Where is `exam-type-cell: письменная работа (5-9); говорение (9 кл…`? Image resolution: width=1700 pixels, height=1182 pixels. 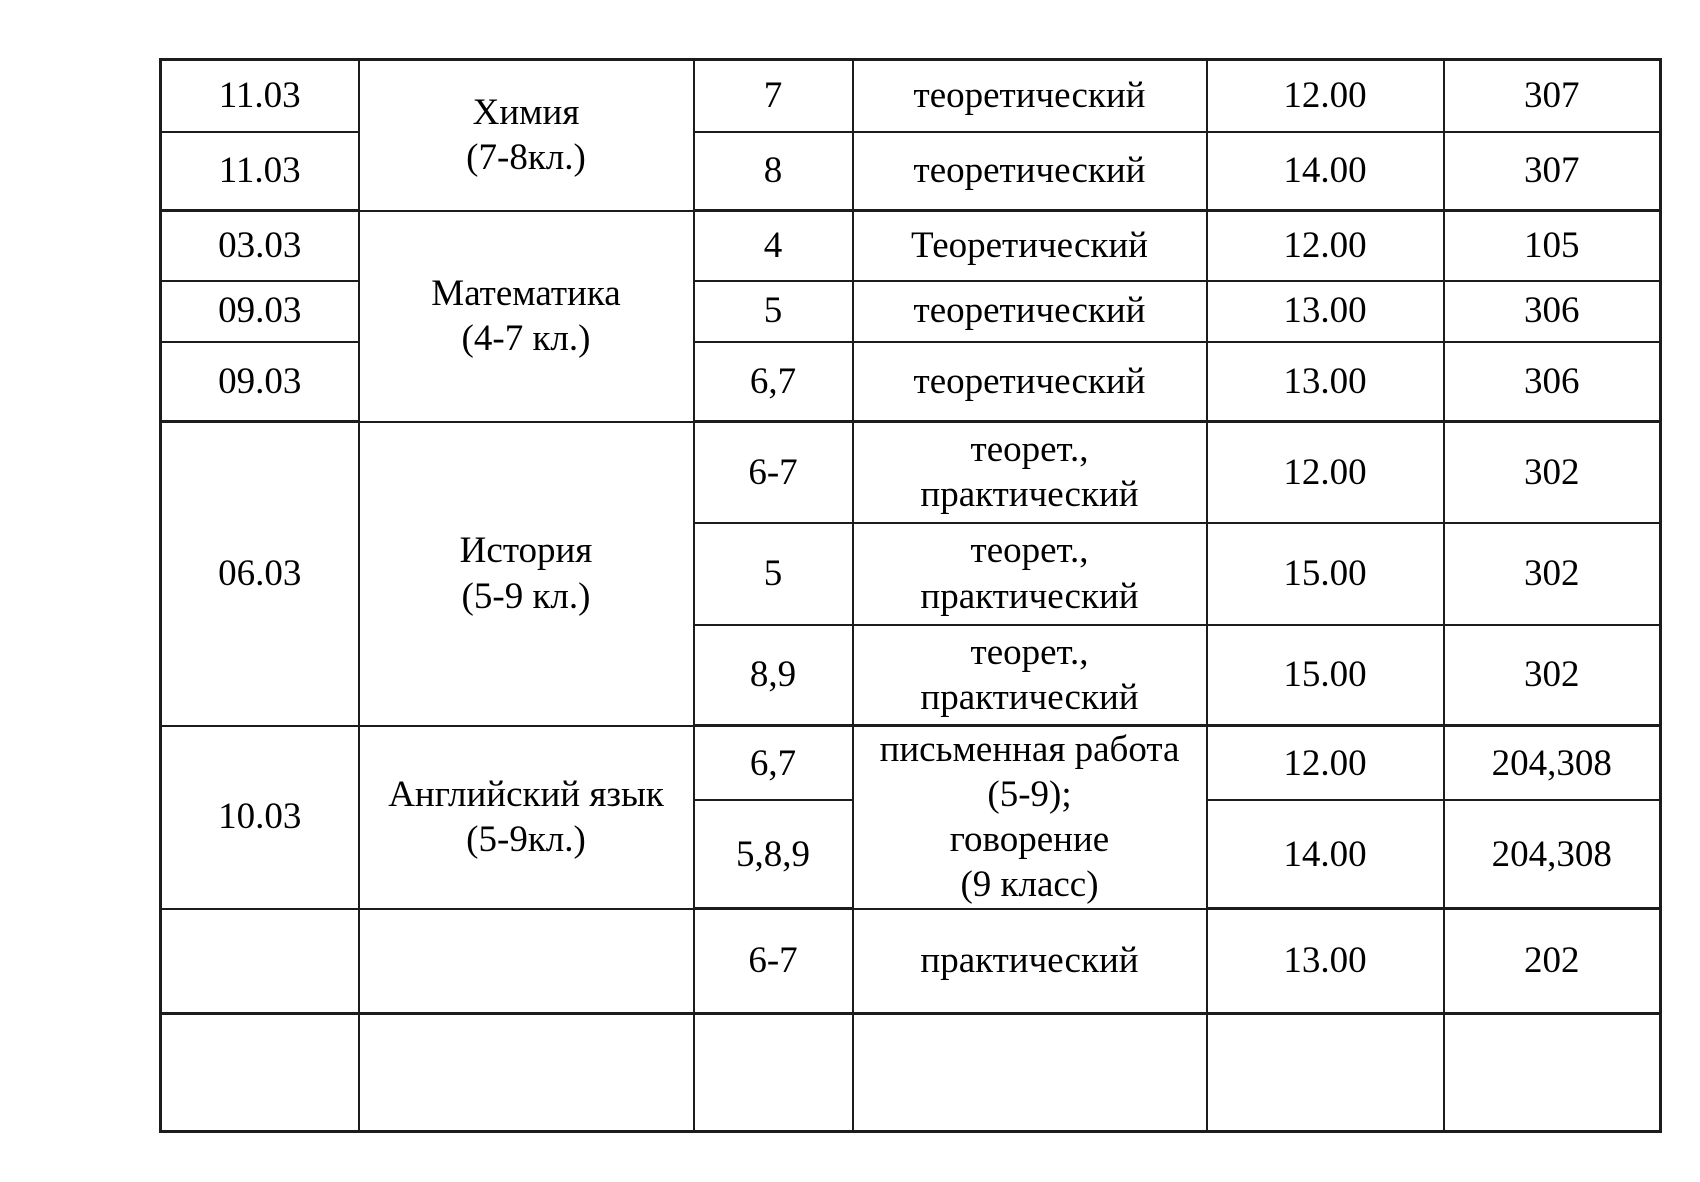
exam-type-cell: письменная работа (5-9); говорение (9 кл… is located at coordinates (1029, 817).